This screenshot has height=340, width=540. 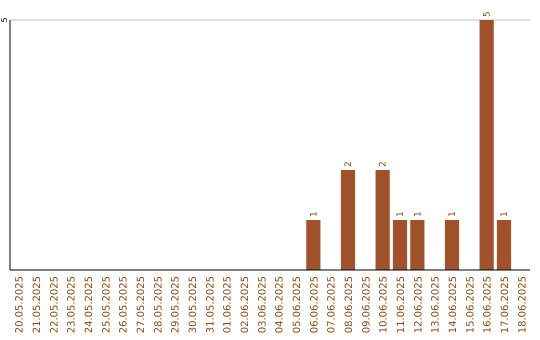 What do you see at coordinates (158, 305) in the screenshot?
I see `x-tick-label: 28.05.2025` at bounding box center [158, 305].